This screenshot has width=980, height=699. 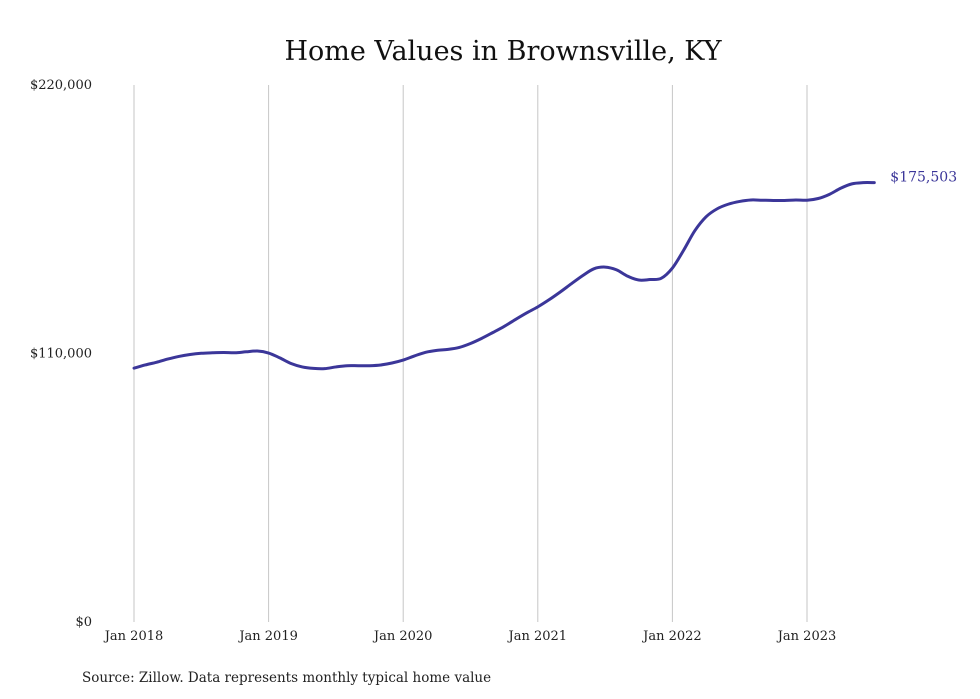 What do you see at coordinates (503, 51) in the screenshot?
I see `chart-title: Home Values in Brownsville, KY` at bounding box center [503, 51].